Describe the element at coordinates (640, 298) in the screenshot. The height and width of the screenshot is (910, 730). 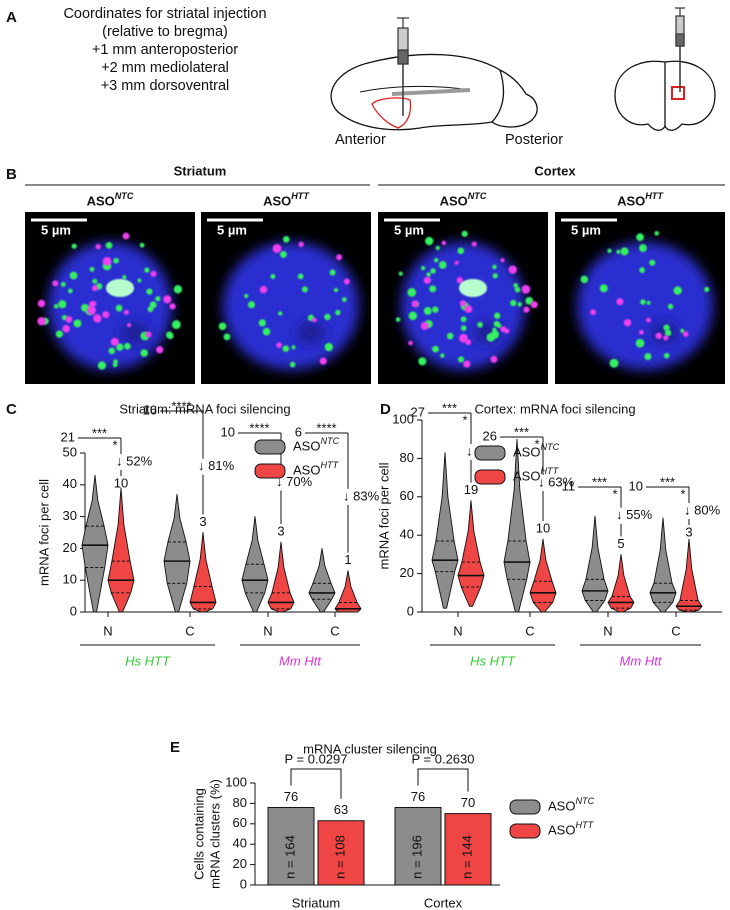
I see `micrograph: 5 µm` at that location.